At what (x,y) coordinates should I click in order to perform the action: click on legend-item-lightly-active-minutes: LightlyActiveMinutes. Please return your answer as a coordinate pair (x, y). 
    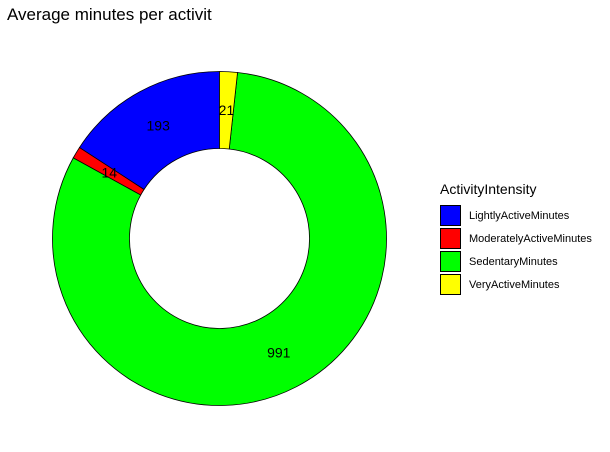
    Looking at the image, I should click on (516, 215).